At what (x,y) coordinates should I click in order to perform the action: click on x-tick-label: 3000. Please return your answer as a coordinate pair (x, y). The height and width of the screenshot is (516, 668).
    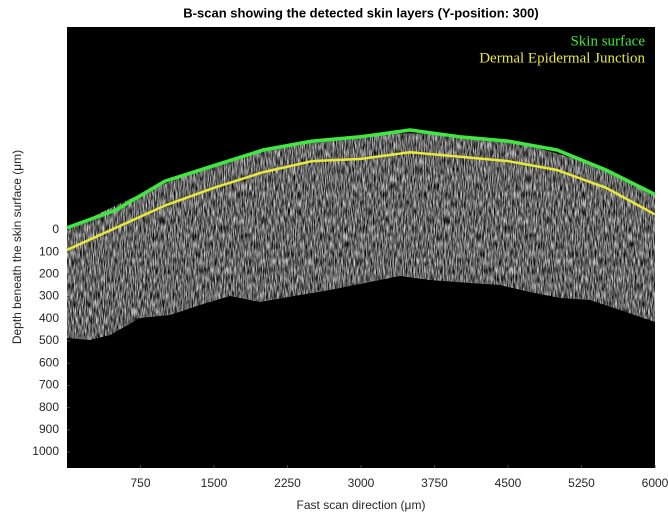
    Looking at the image, I should click on (361, 483).